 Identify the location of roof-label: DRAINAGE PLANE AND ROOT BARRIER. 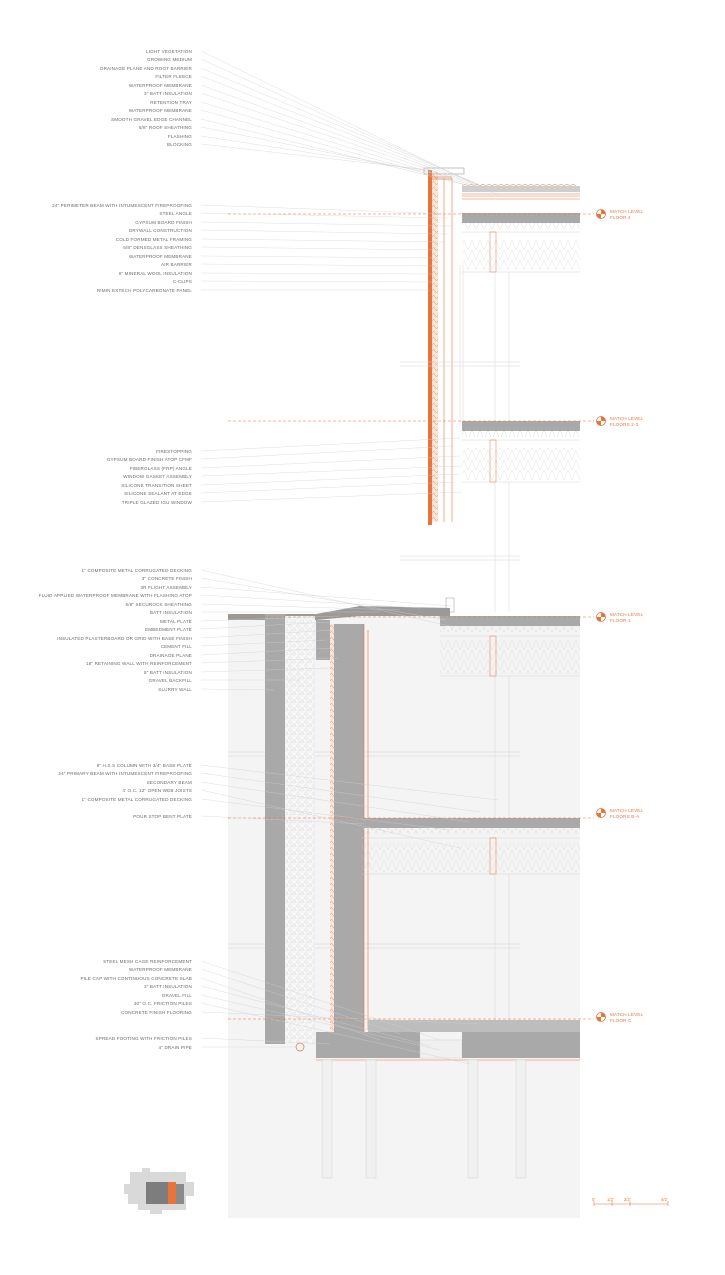
(146, 68).